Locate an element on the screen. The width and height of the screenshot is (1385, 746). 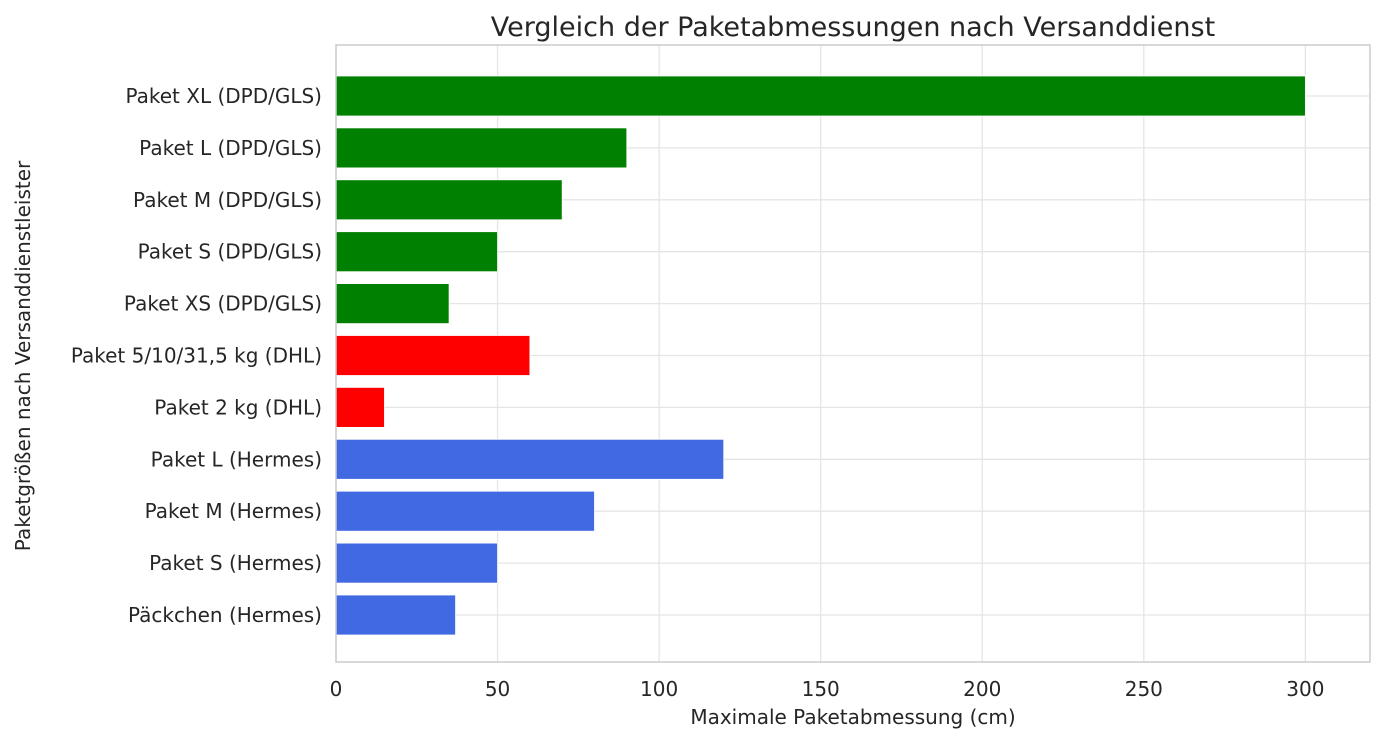
y-tick-label: Paket L (DPD/GLS) is located at coordinates (230, 148).